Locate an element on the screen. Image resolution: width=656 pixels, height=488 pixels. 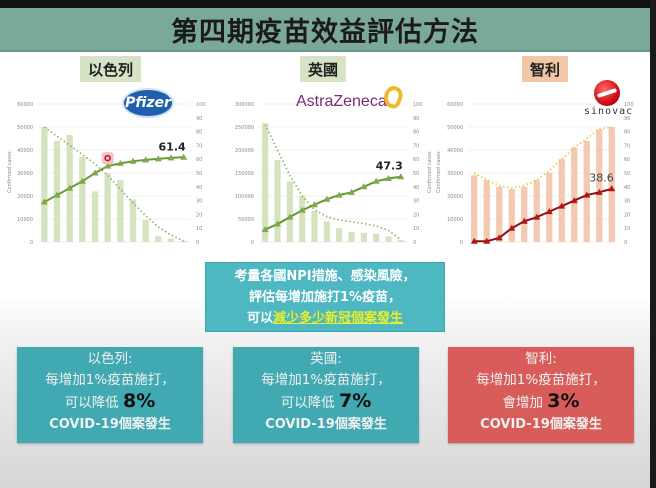
result-country: 智利: is located at coordinates (541, 359).